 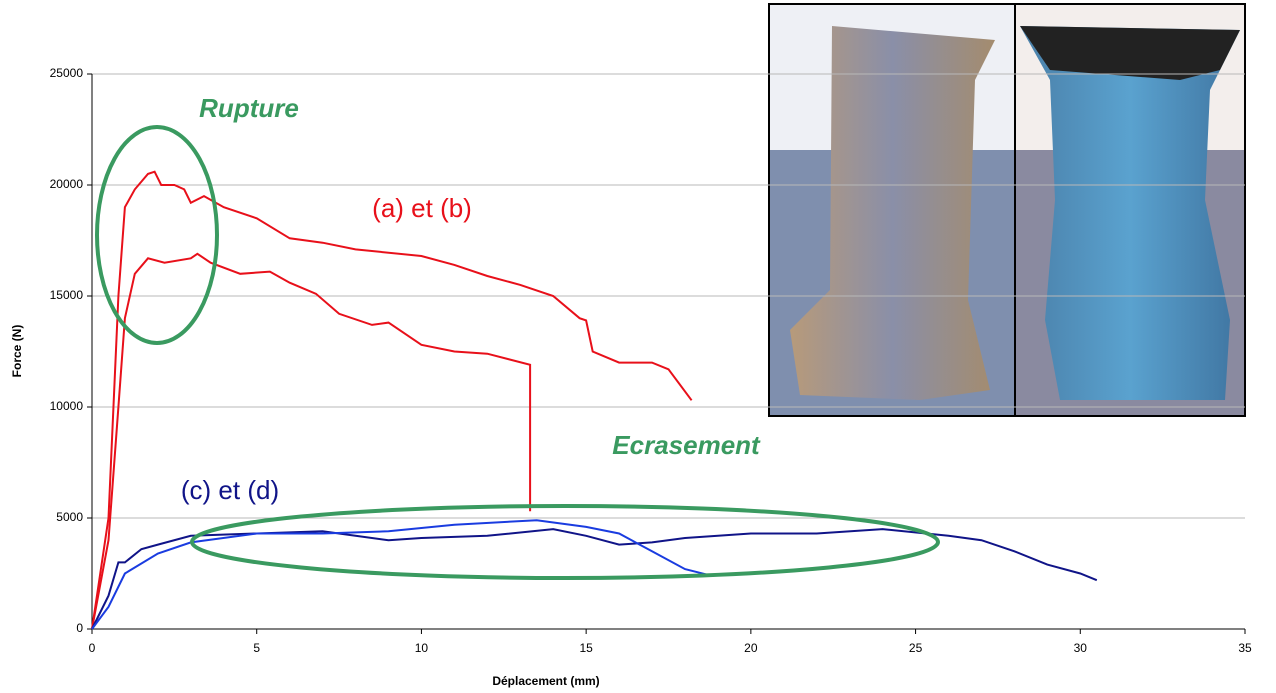 What do you see at coordinates (69, 517) in the screenshot?
I see `y-tick-label: 5000` at bounding box center [69, 517].